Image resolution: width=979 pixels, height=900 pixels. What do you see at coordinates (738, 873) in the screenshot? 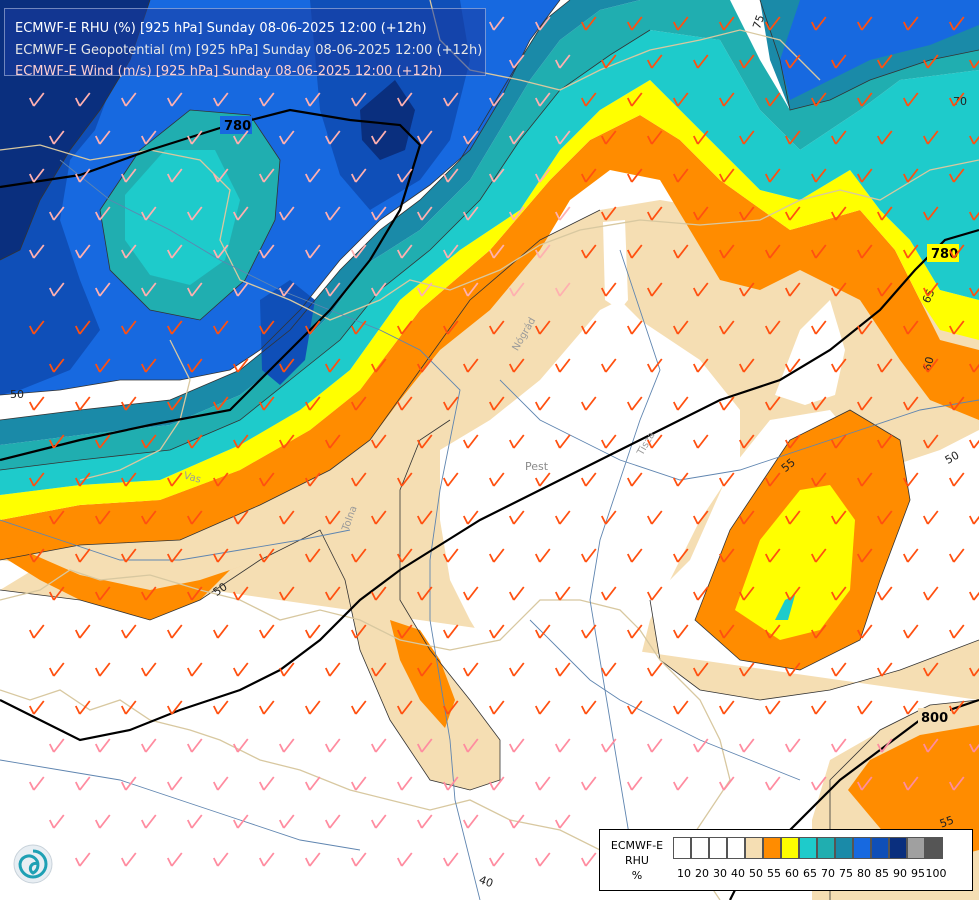
I see `legend-tick: 40` at bounding box center [738, 873].